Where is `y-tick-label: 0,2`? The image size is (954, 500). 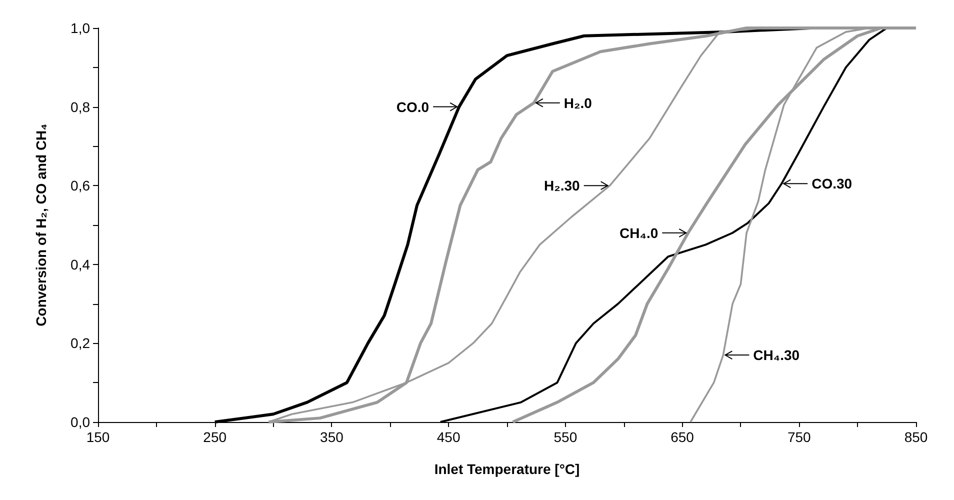 y-tick-label: 0,2 is located at coordinates (80, 343).